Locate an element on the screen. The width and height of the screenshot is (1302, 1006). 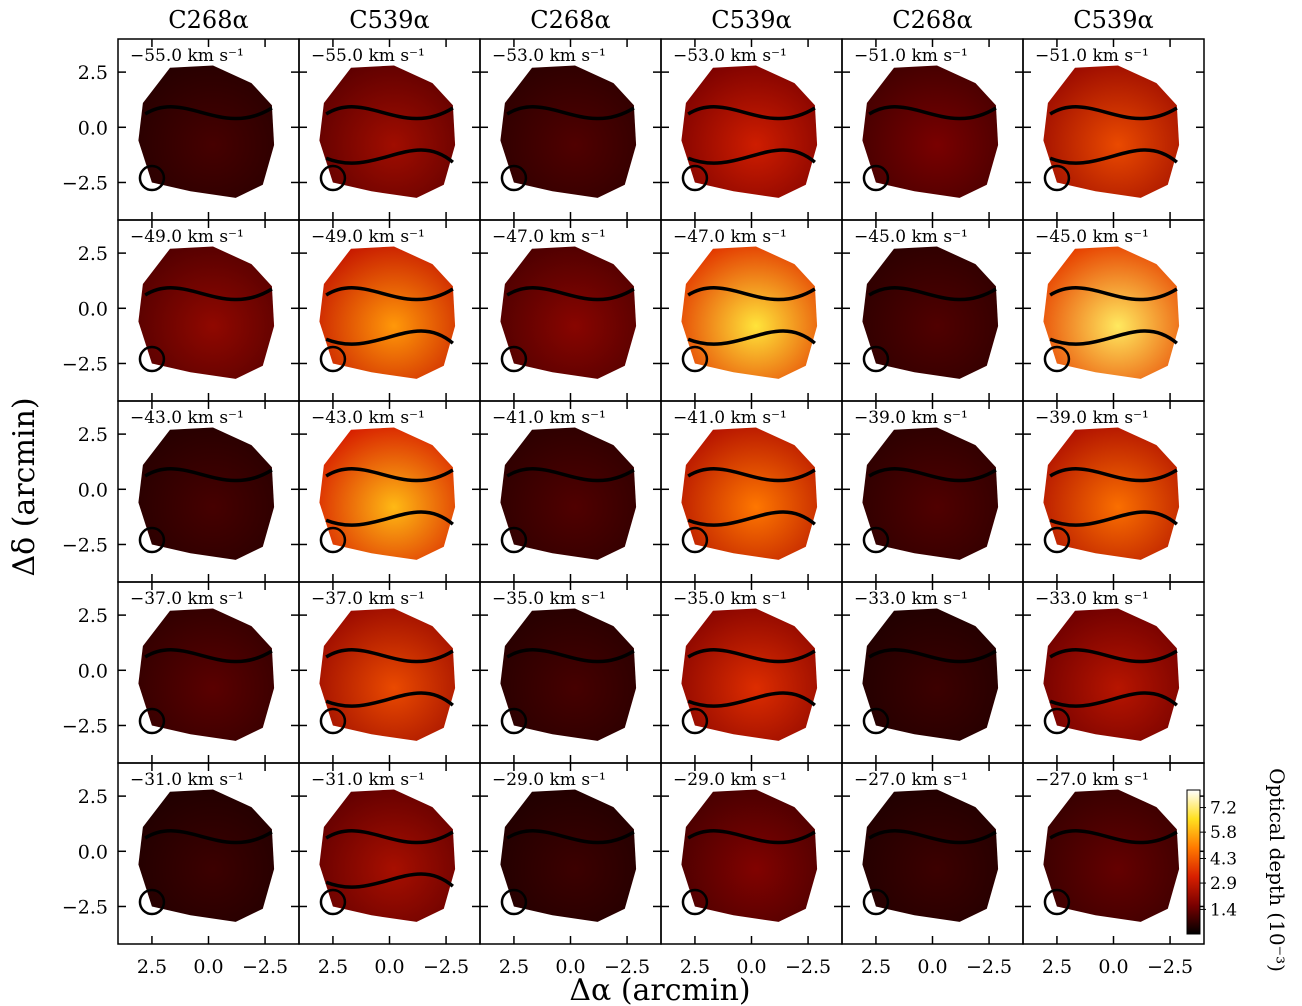
colorbar-tick-label: 2.9 is located at coordinates (1223, 884).